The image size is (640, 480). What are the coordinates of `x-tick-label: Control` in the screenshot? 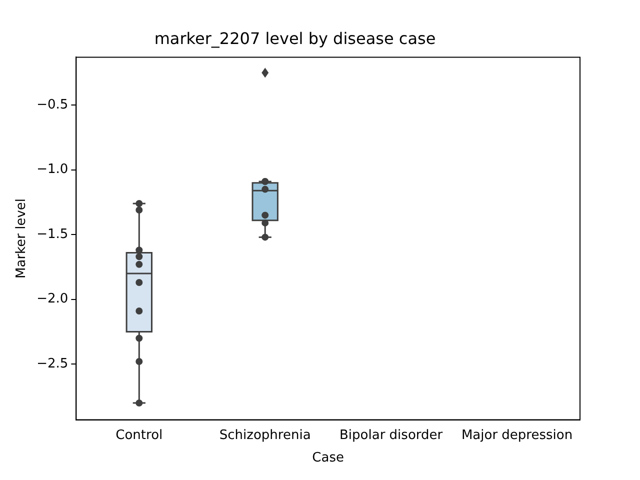 It's located at (139, 435).